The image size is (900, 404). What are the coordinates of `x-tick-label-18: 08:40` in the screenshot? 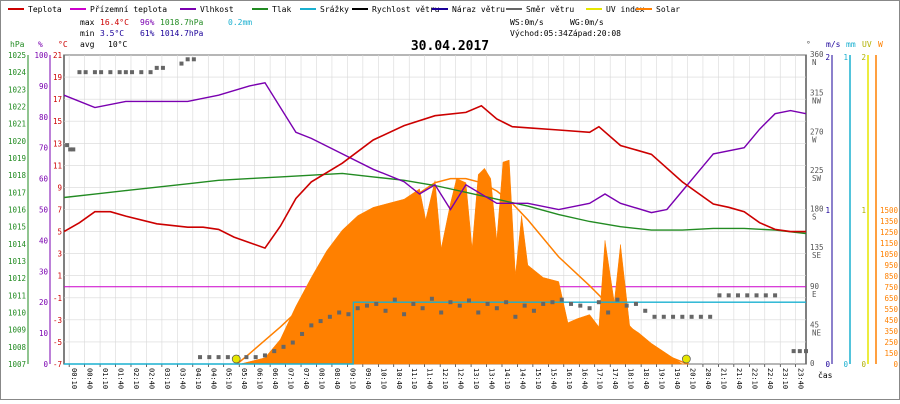 It's located at (337, 378).